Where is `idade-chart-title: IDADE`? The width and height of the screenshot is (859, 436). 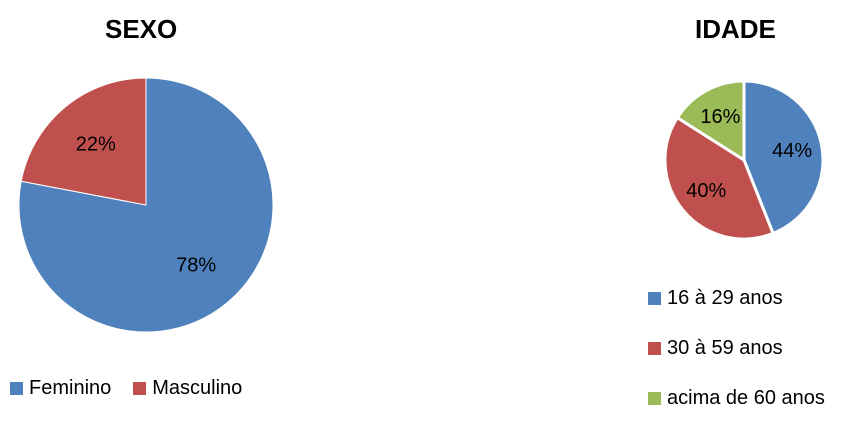
idade-chart-title: IDADE is located at coordinates (735, 29).